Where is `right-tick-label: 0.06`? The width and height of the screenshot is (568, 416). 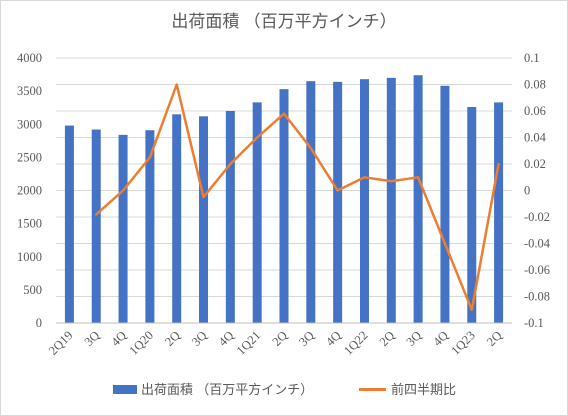
right-tick-label: 0.06 is located at coordinates (535, 111).